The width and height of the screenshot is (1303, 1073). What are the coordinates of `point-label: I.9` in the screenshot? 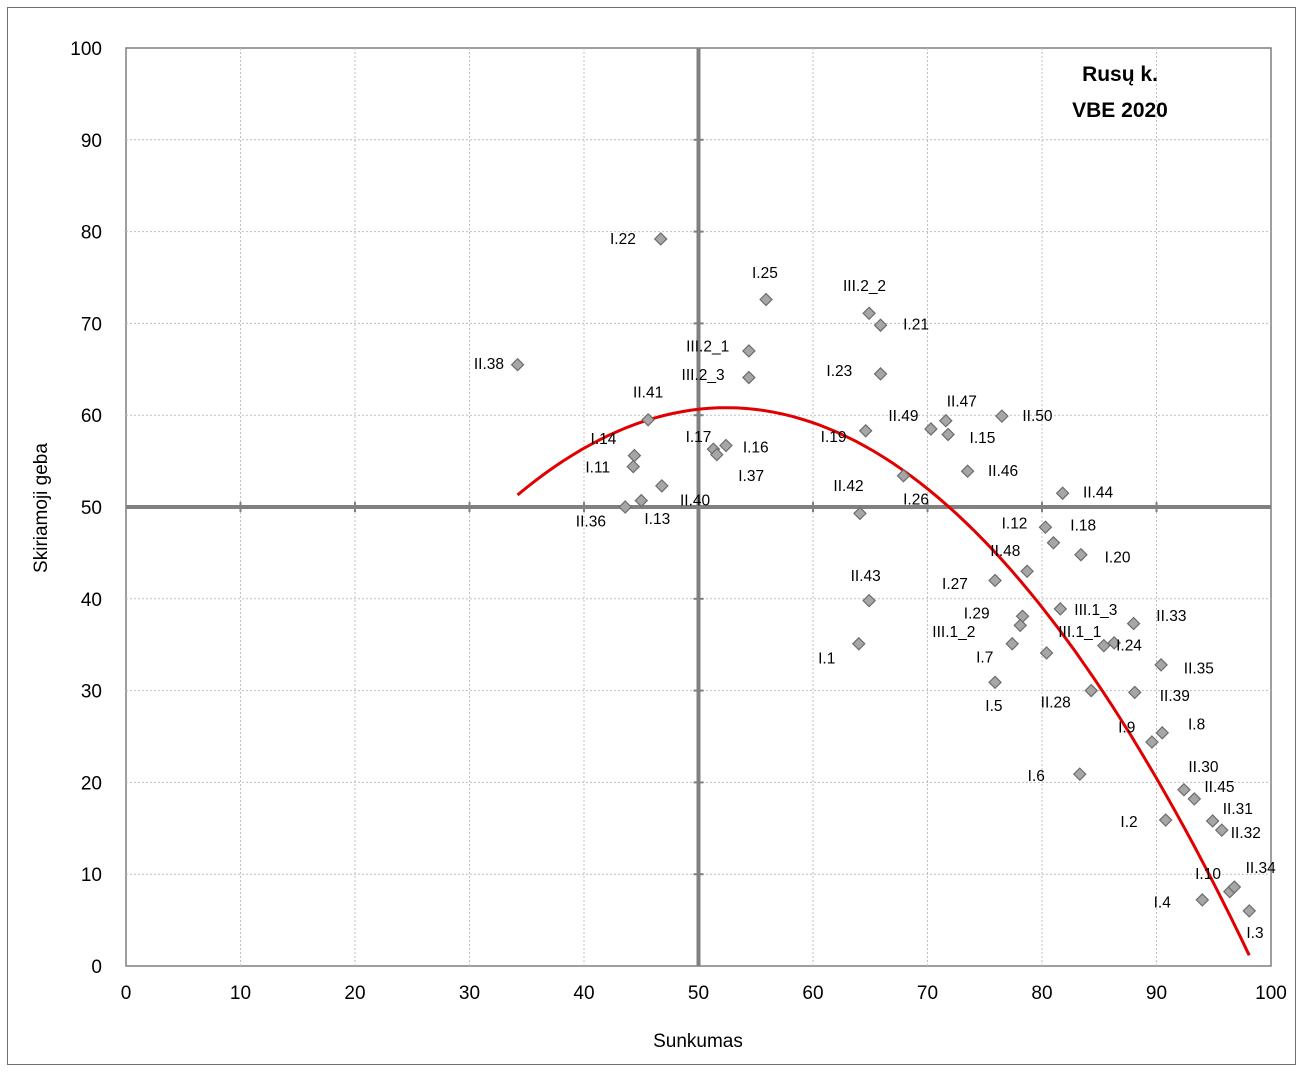 It's located at (1126, 727).